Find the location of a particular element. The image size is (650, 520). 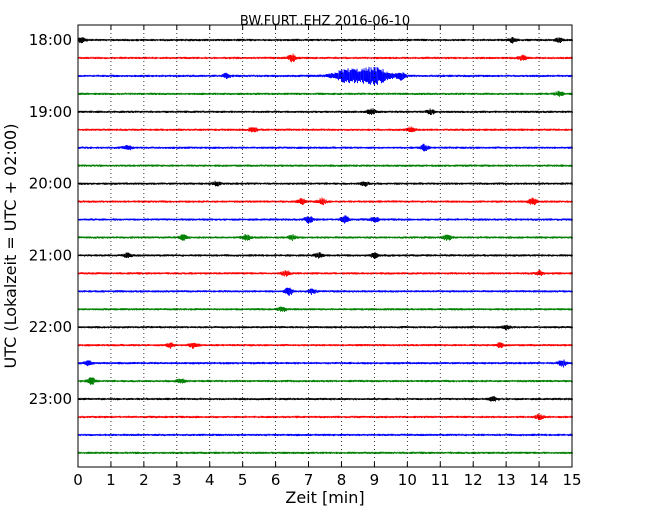

y-tick-label: 18:00 is located at coordinates (50, 40).